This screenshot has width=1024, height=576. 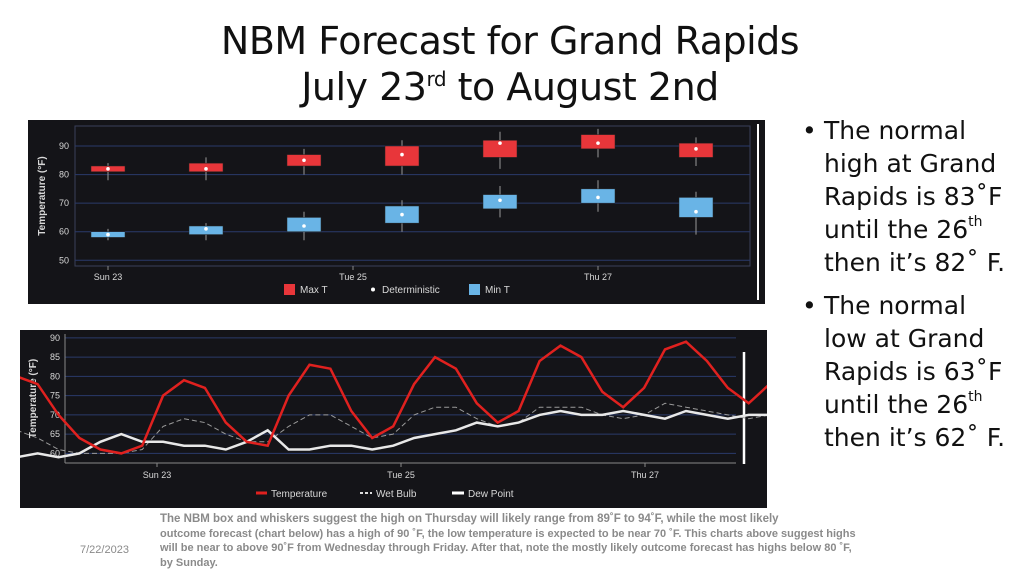 I want to click on legend-label-max: Max T, so click(x=314, y=290).